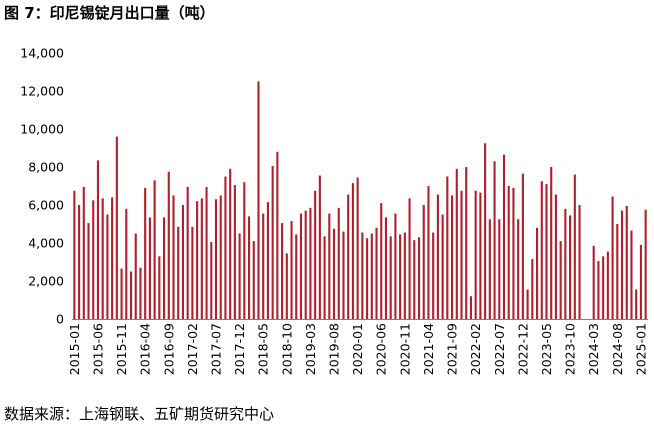 The image size is (654, 428). Describe the element at coordinates (404, 349) in the screenshot. I see `x-tick-label: 2020-11` at that location.